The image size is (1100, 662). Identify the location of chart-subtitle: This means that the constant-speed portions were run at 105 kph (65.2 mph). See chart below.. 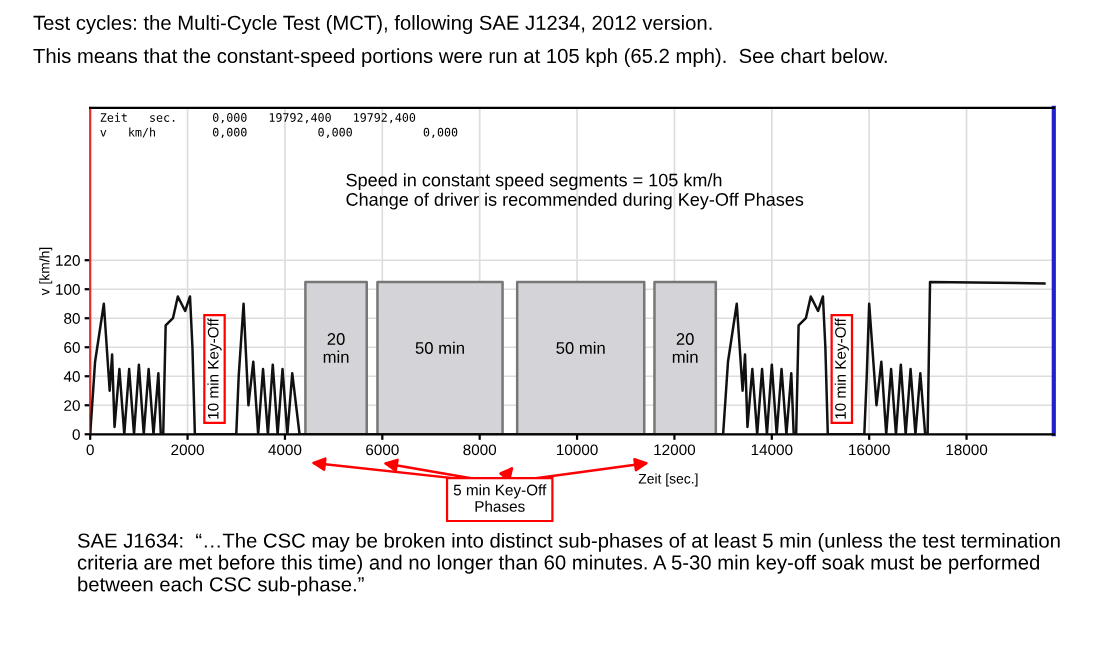
(460, 58).